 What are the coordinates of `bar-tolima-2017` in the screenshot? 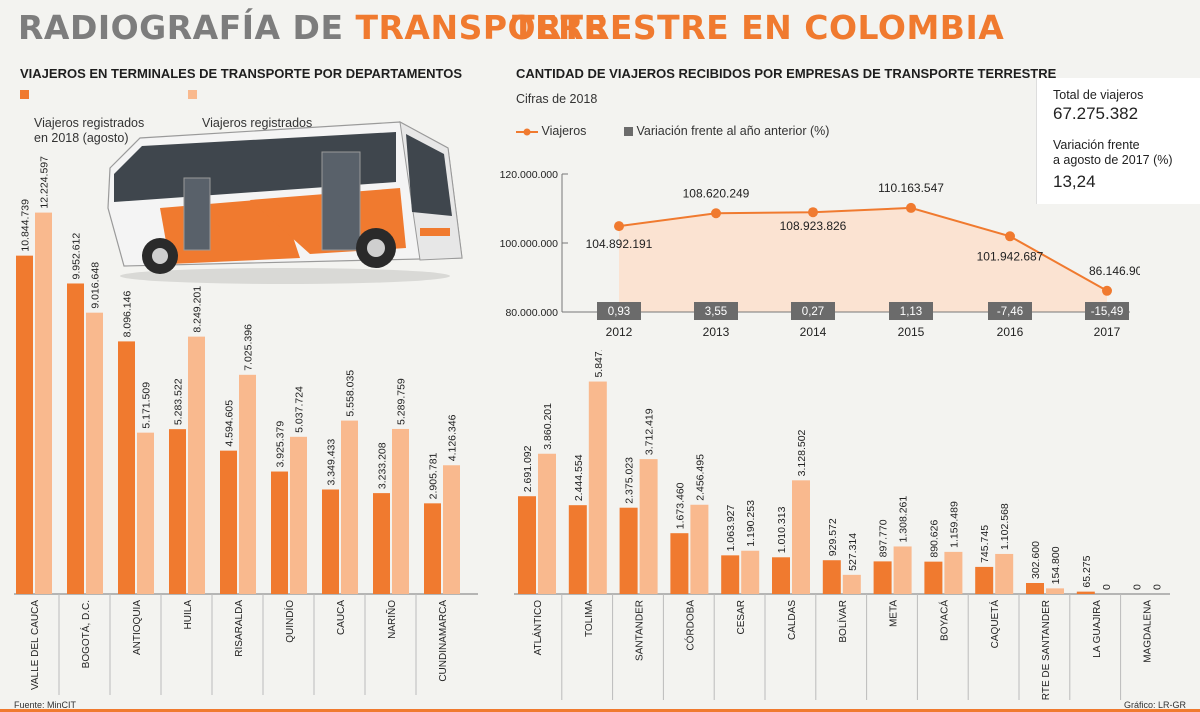 It's located at (597, 487).